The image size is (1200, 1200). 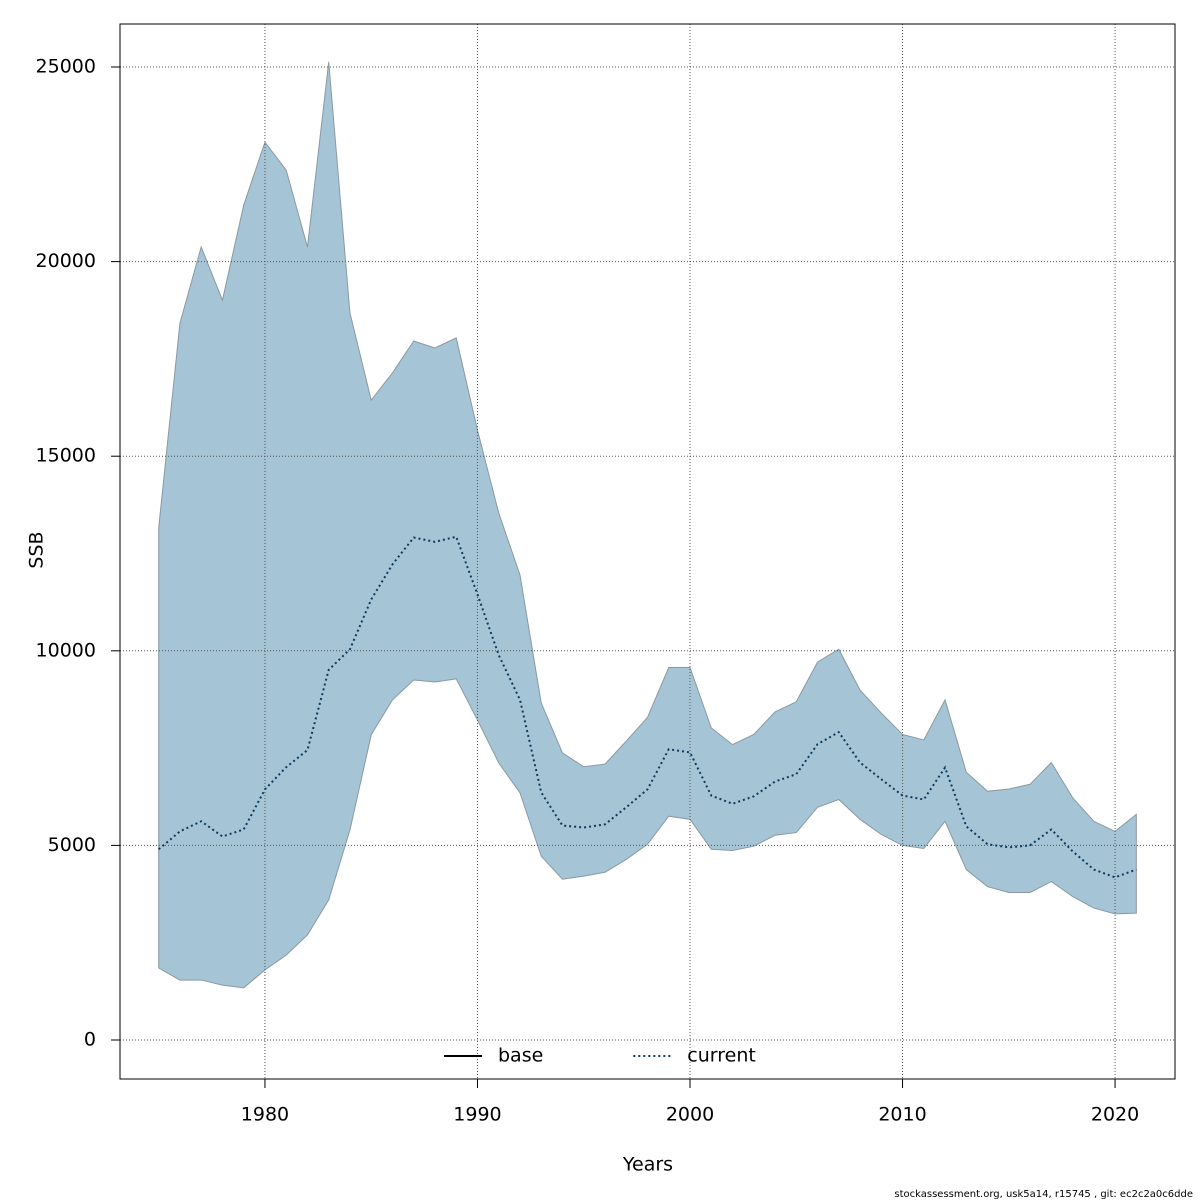 What do you see at coordinates (66, 261) in the screenshot?
I see `y-tick-label: 20000` at bounding box center [66, 261].